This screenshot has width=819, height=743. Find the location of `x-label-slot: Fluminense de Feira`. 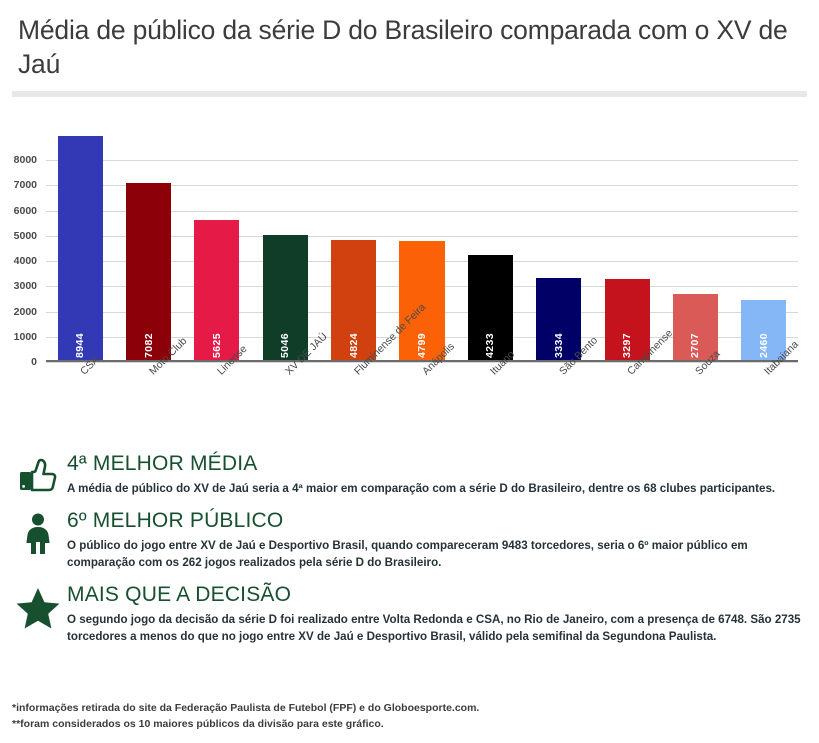

x-label-slot: Fluminense de Feira is located at coordinates (373, 357).